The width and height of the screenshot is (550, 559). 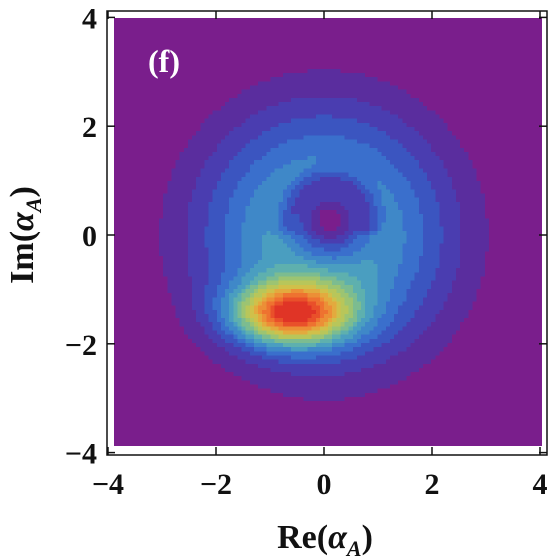 What do you see at coordinates (89, 236) in the screenshot?
I see `y-tick-label: 0` at bounding box center [89, 236].